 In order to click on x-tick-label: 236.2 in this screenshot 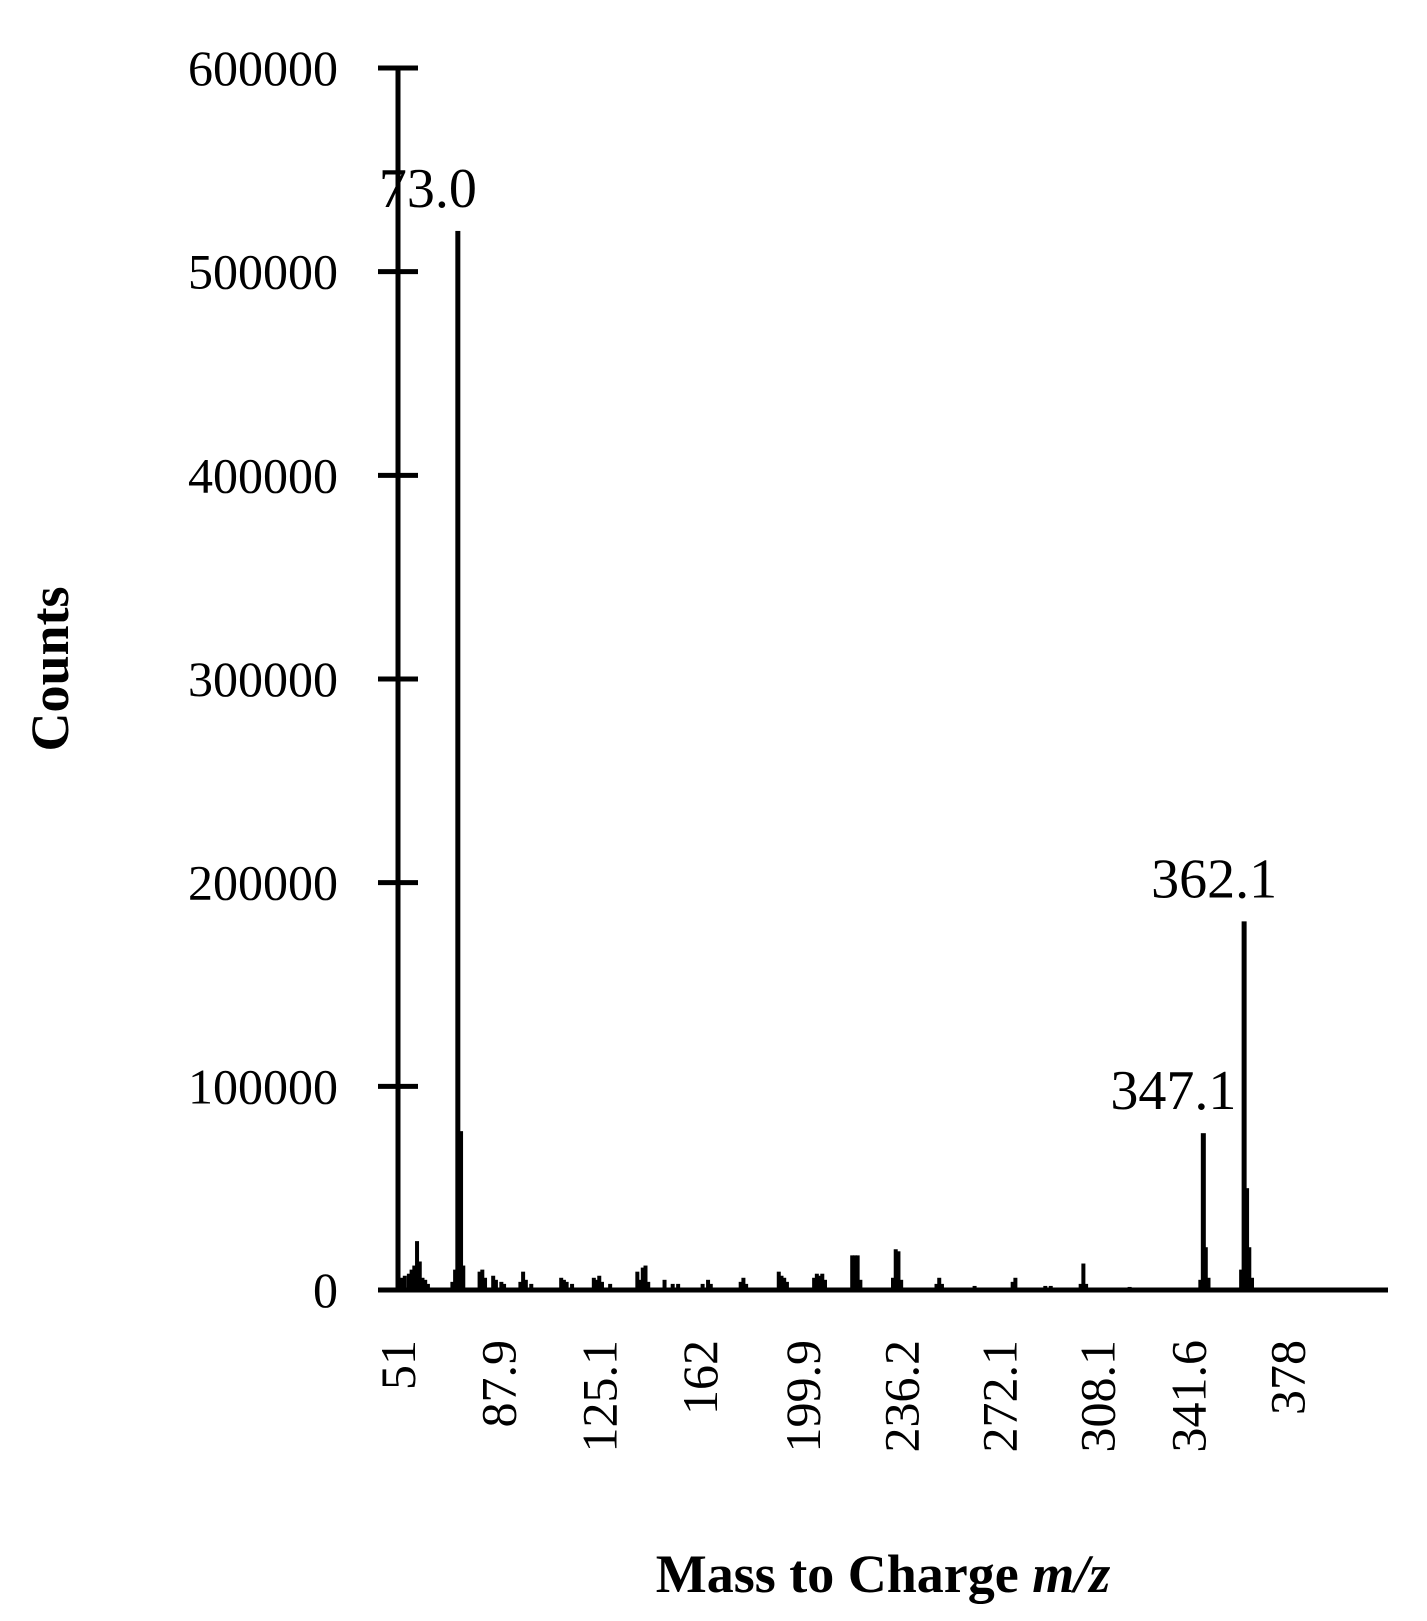, I will do `click(902, 1396)`.